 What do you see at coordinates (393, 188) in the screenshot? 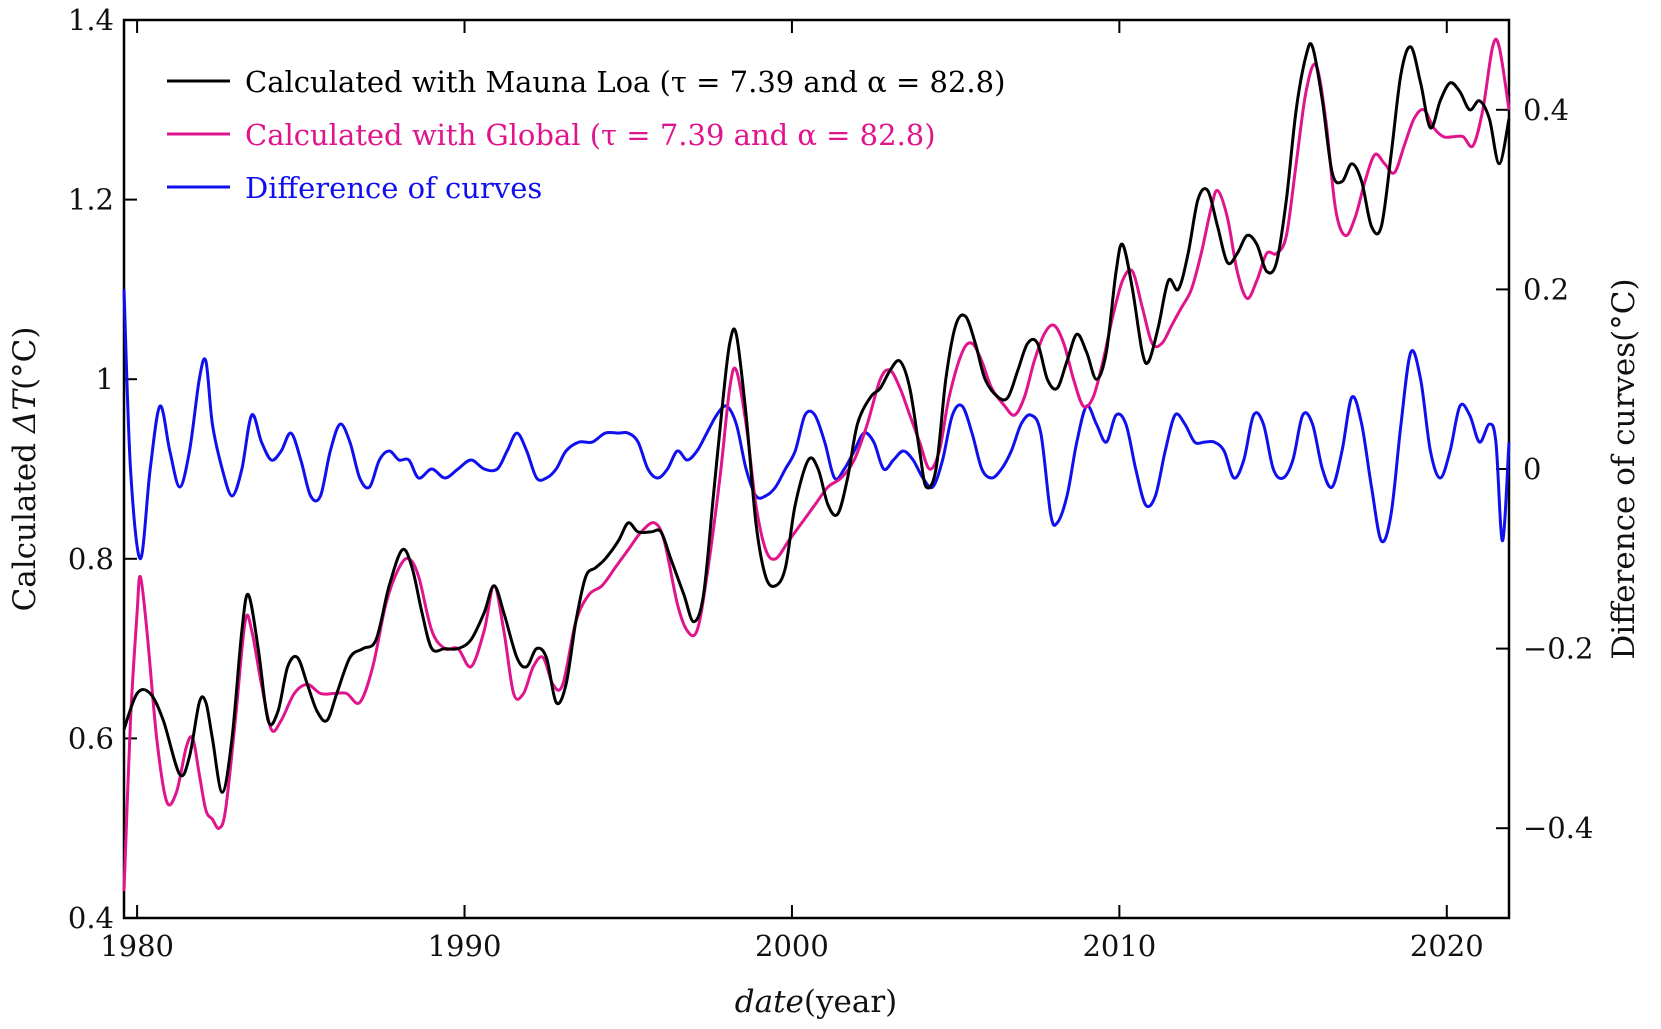
I see `legend-label: Difference of curves` at bounding box center [393, 188].